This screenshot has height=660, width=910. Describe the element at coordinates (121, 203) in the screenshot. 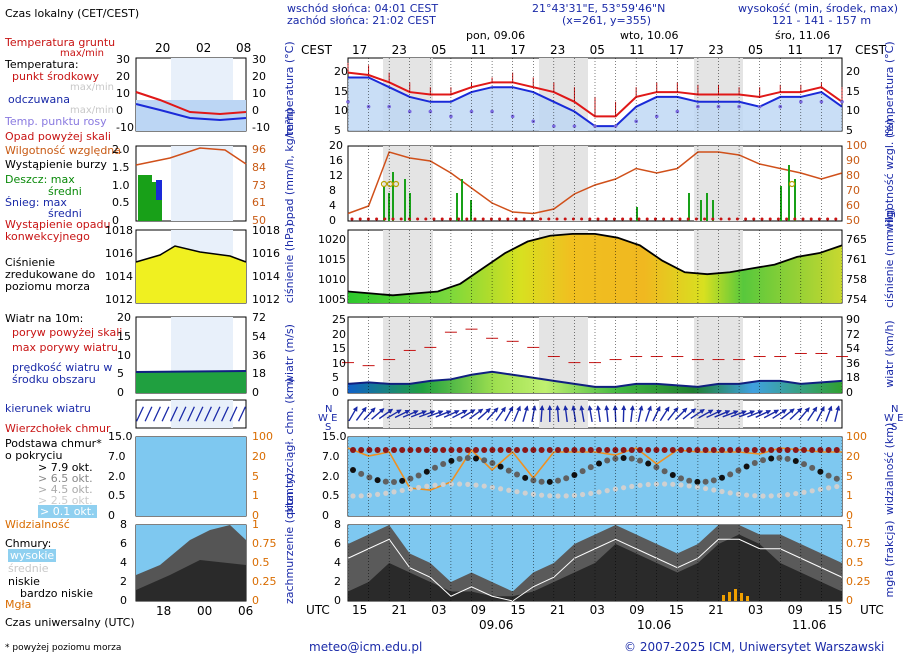

I see `left-precip-tick-3: 0.5` at that location.